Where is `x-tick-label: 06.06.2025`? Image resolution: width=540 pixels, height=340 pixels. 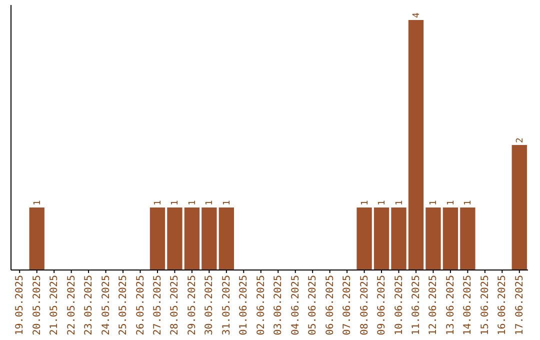 x-tick-label: 06.06.2025 is located at coordinates (330, 305).